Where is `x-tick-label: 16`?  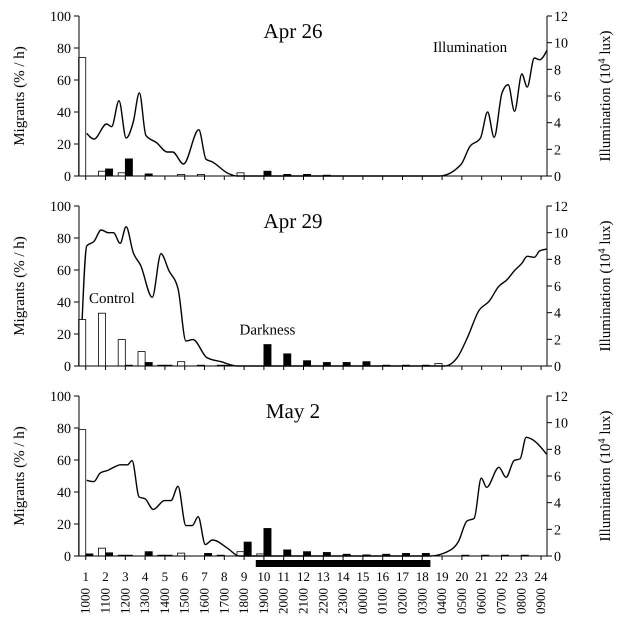
x-tick-label: 16 is located at coordinates (383, 576).